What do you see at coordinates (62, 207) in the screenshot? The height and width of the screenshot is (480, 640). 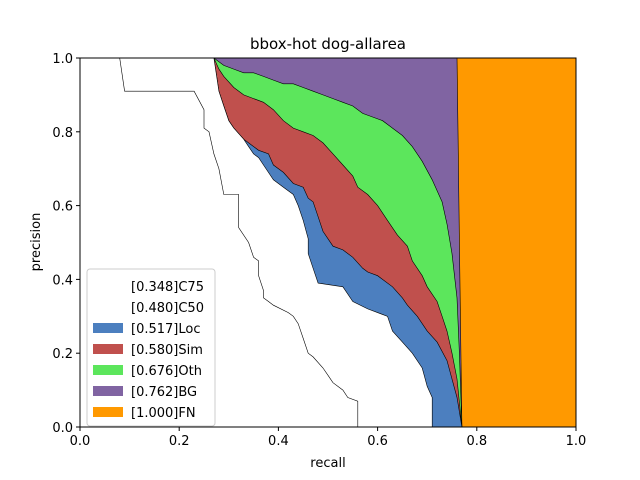 I see `y-tick-label: 0.6` at bounding box center [62, 207].